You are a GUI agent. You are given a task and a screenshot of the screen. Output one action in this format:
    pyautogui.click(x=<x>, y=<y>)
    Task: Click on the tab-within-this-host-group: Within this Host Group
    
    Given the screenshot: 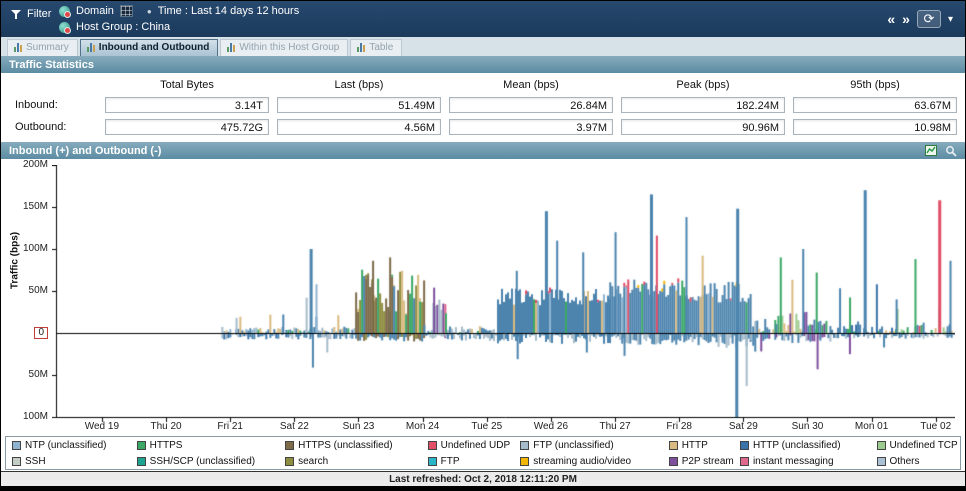 What is the action you would take?
    pyautogui.click(x=284, y=47)
    